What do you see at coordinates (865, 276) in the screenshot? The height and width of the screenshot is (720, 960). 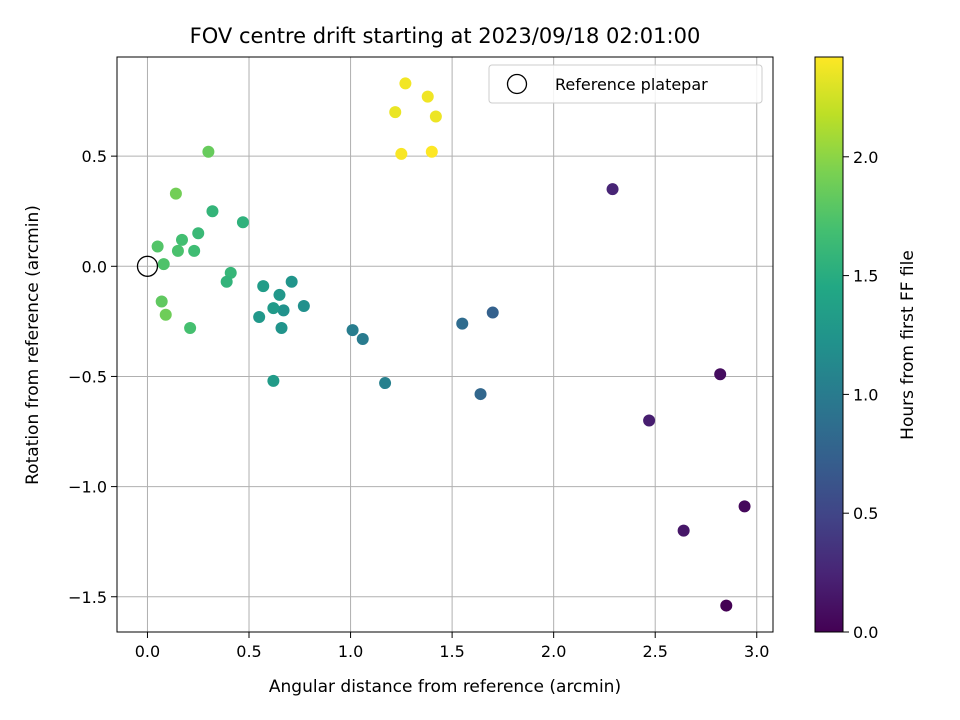 I see `colorbar-tick-label: 1.5` at bounding box center [865, 276].